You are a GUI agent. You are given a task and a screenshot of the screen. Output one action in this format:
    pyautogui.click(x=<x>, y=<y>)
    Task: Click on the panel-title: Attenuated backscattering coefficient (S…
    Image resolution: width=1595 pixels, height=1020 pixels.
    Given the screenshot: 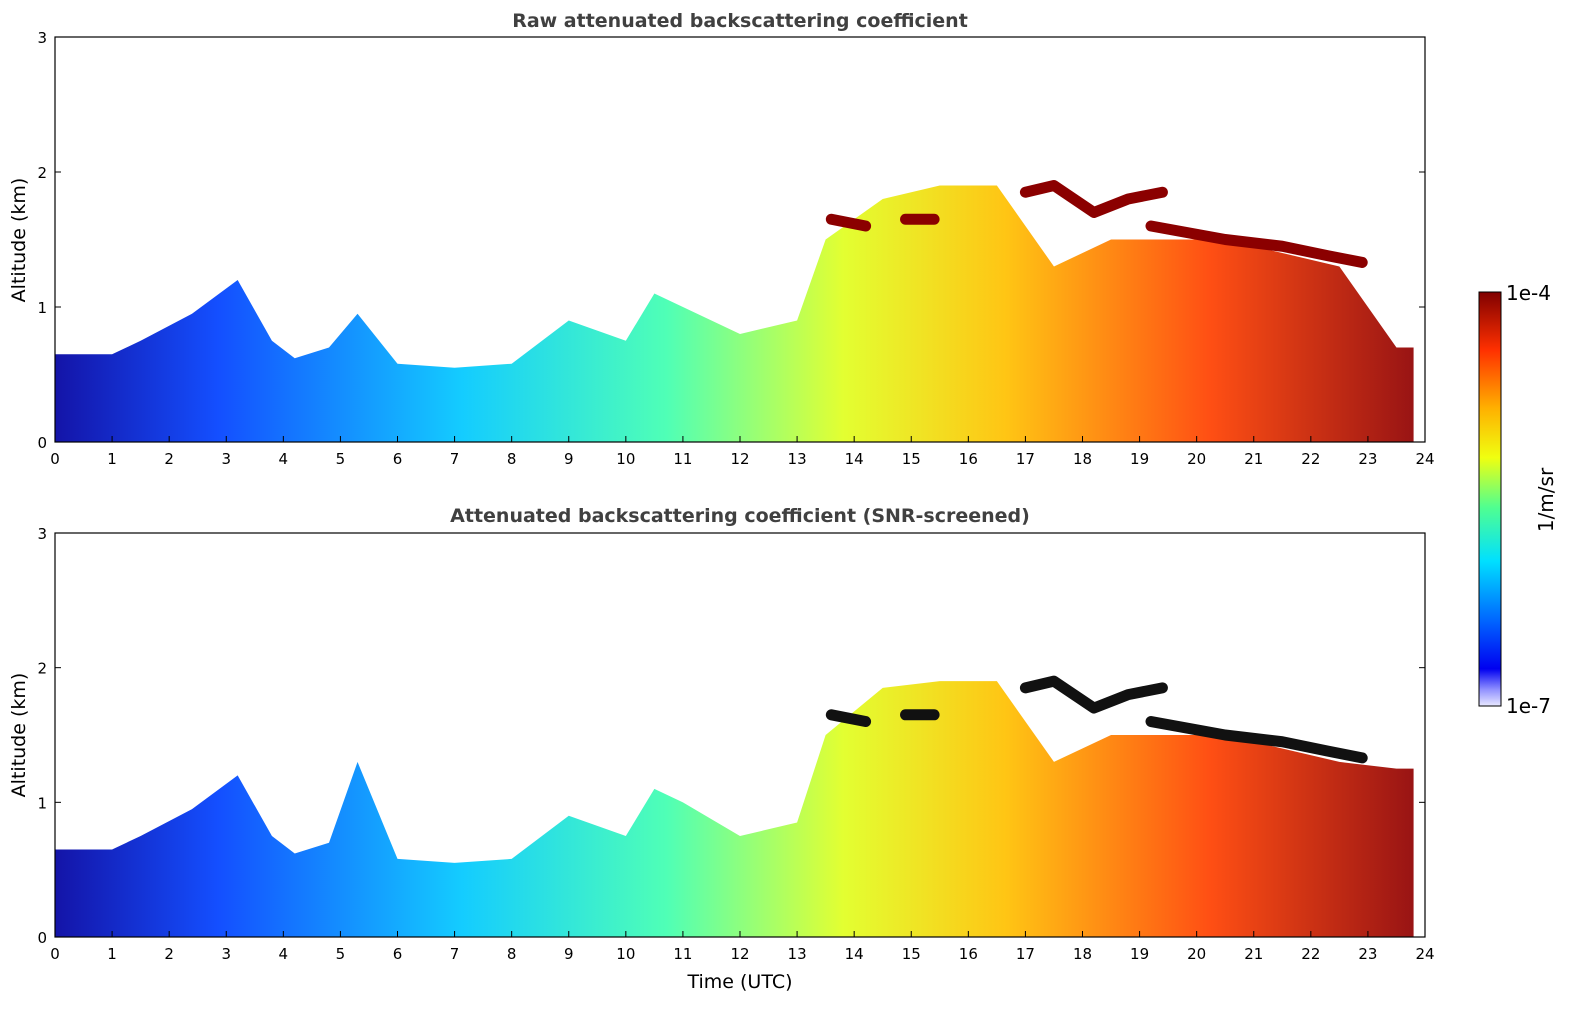 What is the action you would take?
    pyautogui.click(x=740, y=516)
    